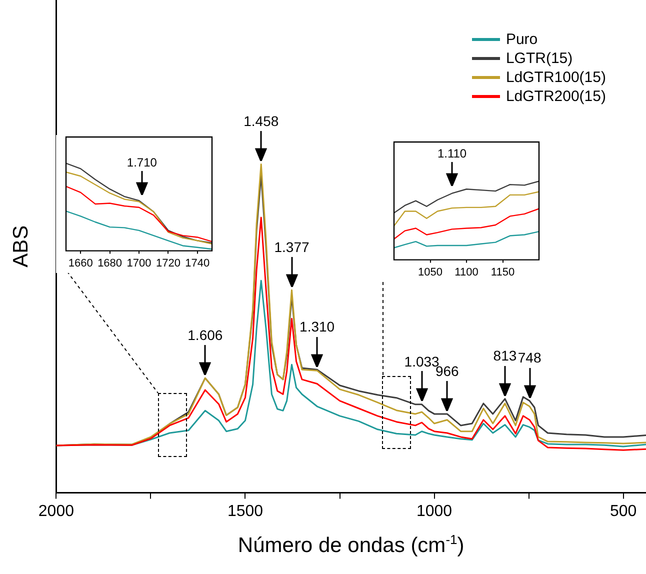 This screenshot has width=646, height=574. Describe the element at coordinates (430, 272) in the screenshot. I see `x-tick-label: 1050` at that location.